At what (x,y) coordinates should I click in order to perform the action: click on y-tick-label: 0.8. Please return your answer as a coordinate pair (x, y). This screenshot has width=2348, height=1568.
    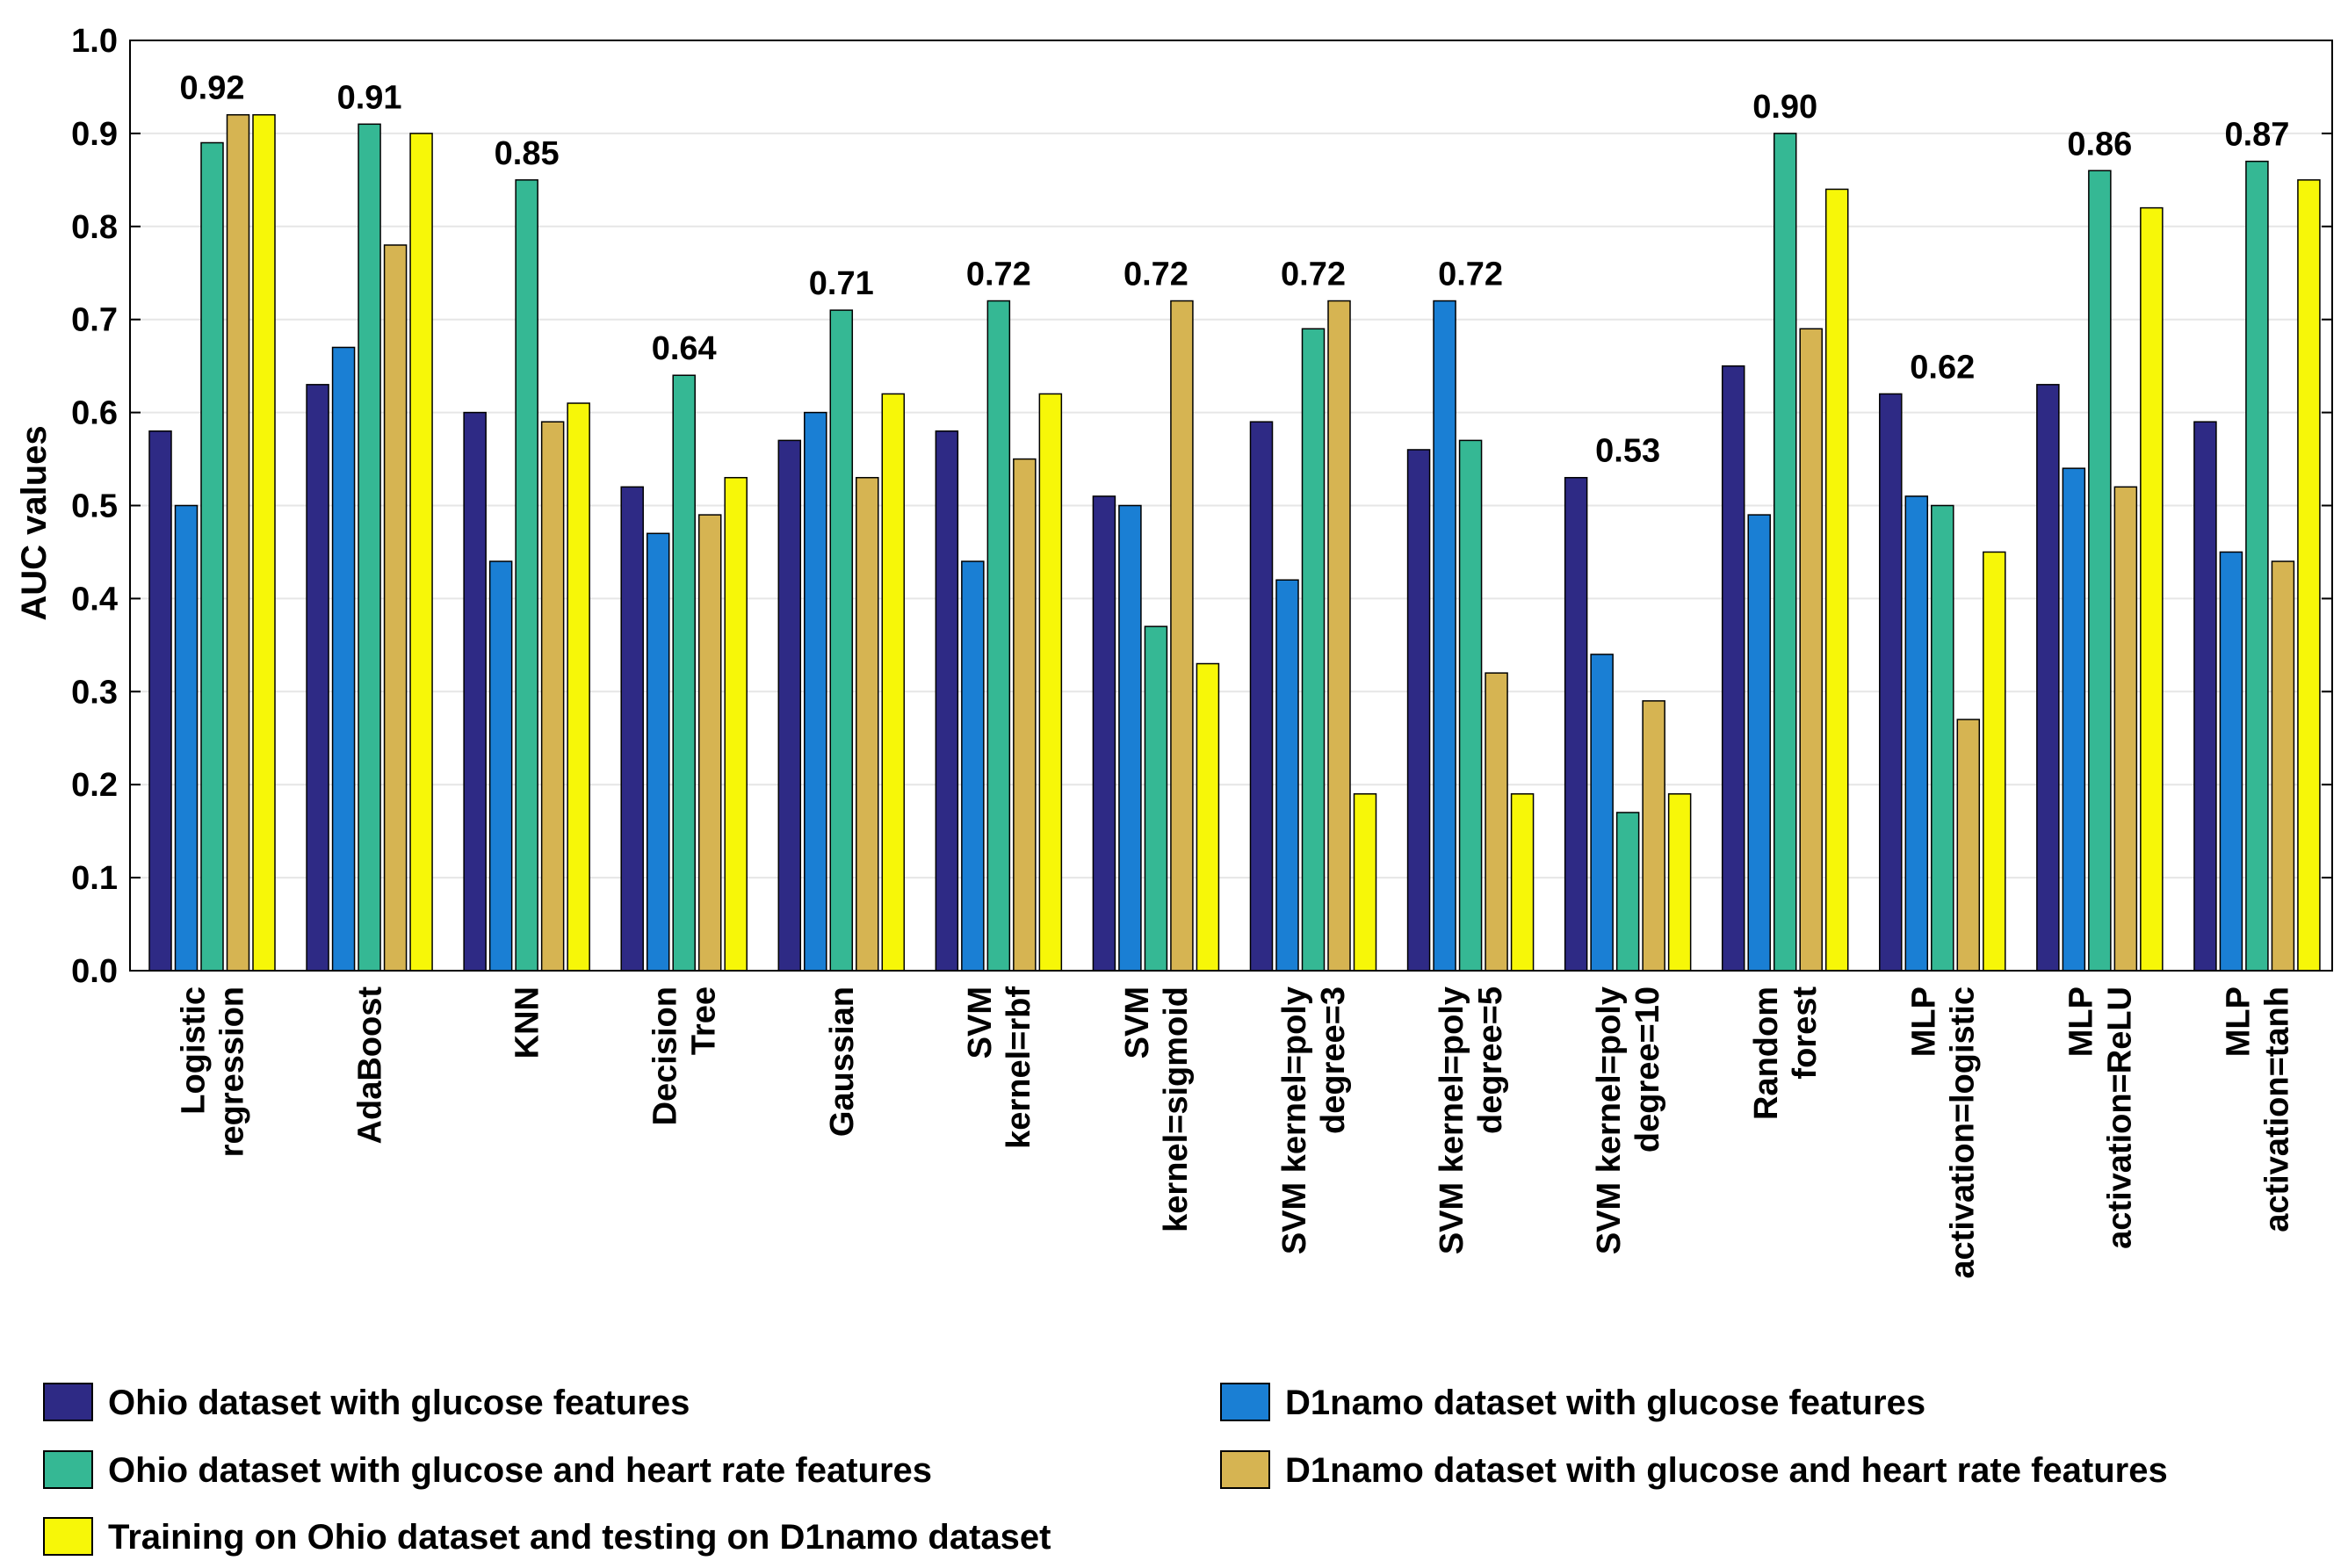
    Looking at the image, I should click on (95, 227).